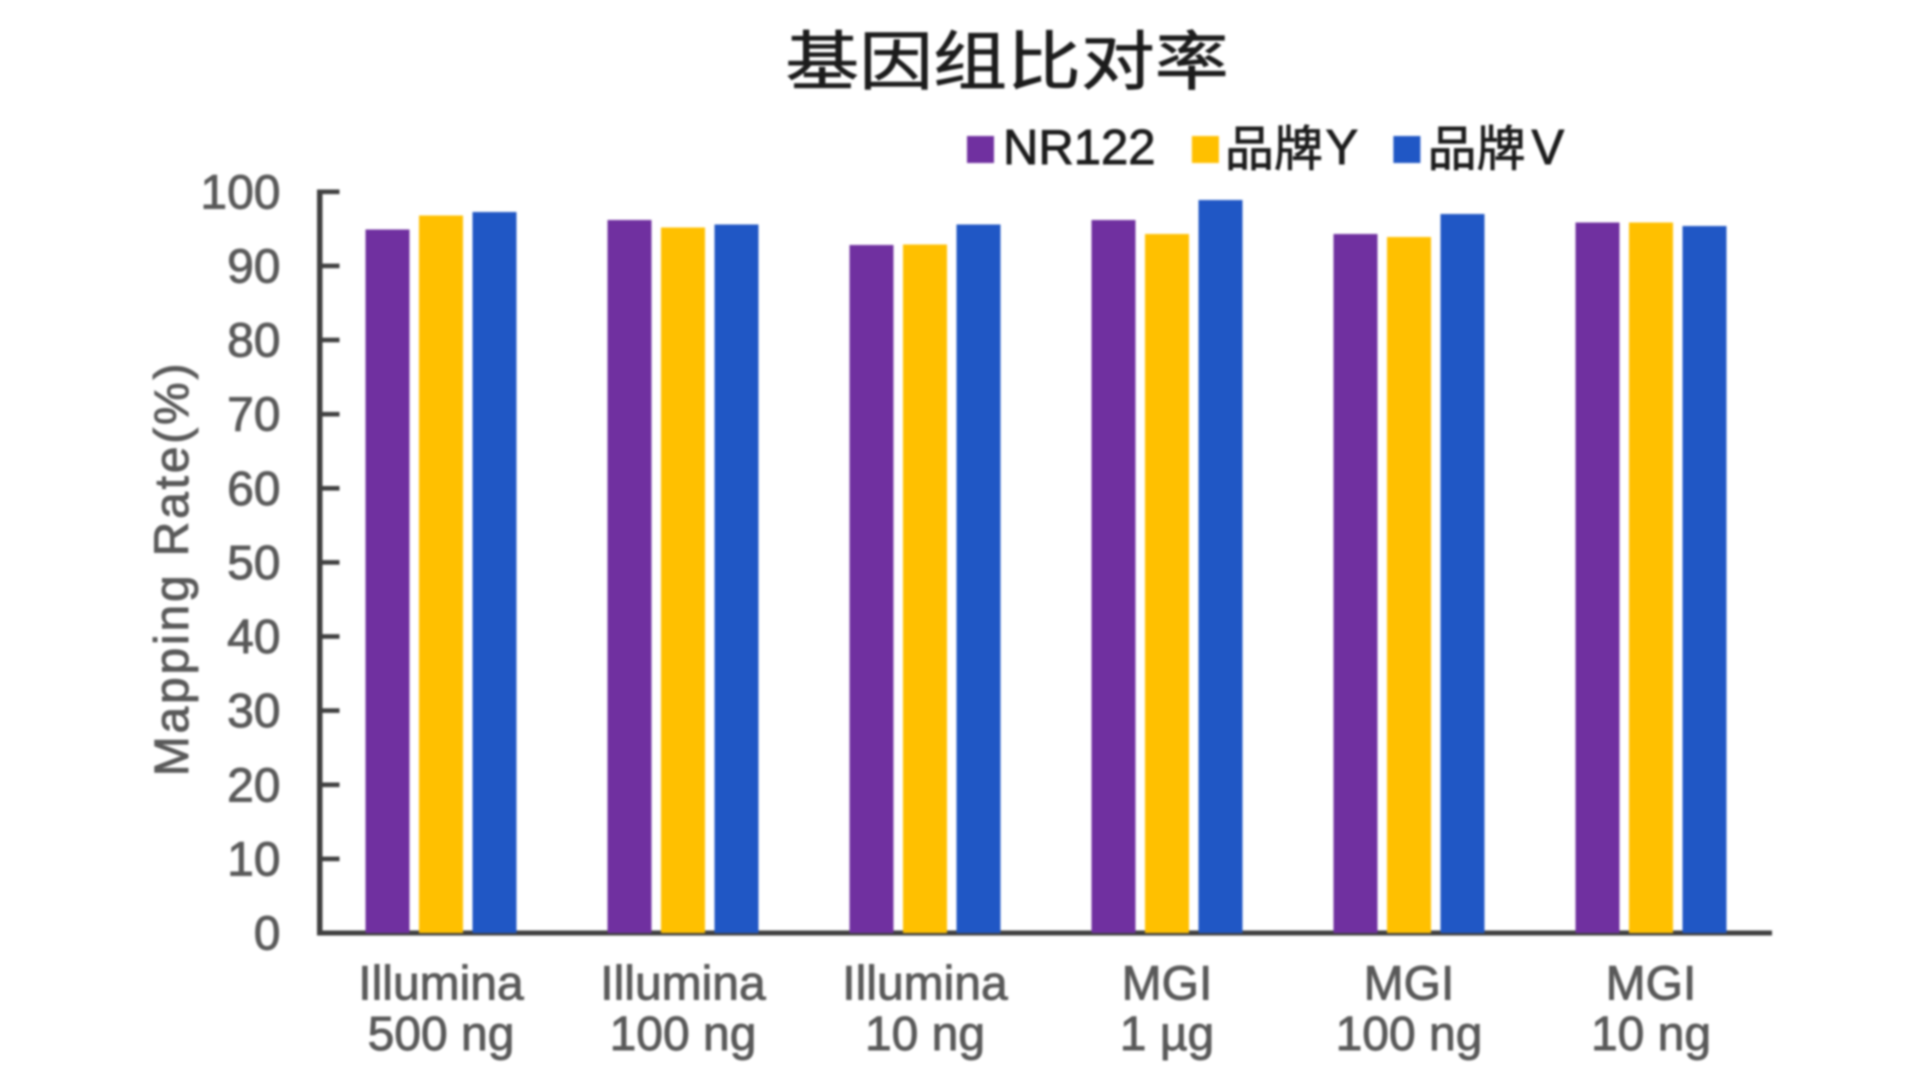  Describe the element at coordinates (253, 785) in the screenshot. I see `svg-text: 20` at that location.